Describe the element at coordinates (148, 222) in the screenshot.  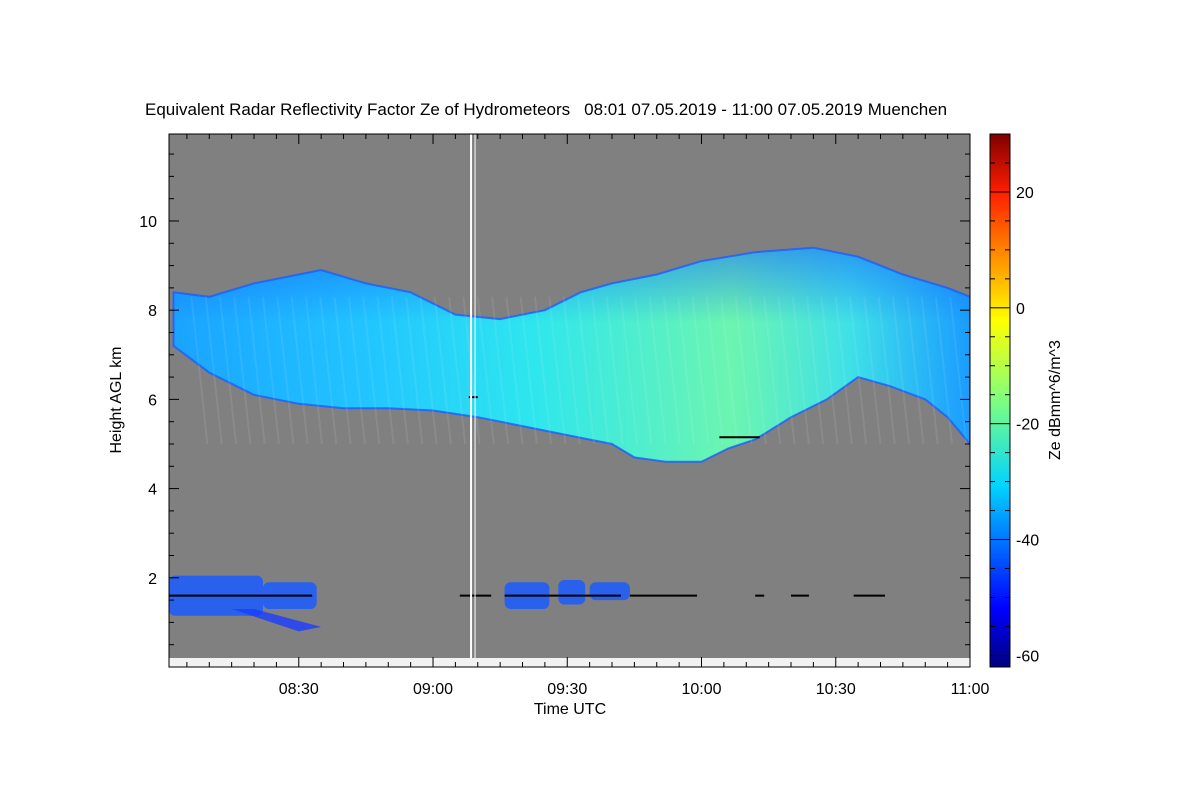
I see `y-tick-label: 10` at that location.